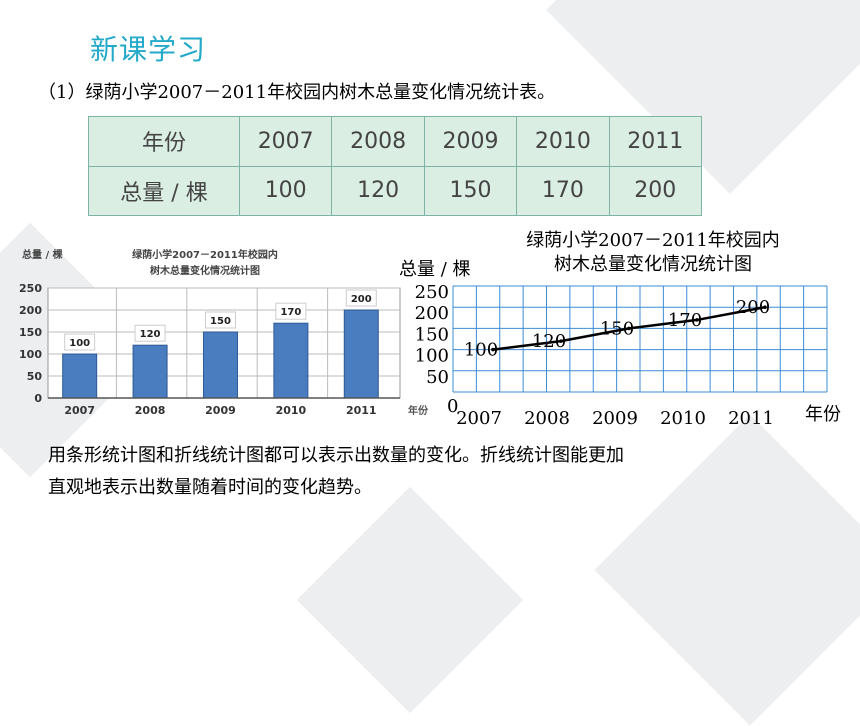 This screenshot has width=860, height=726. I want to click on table-cell-value: 200, so click(655, 190).